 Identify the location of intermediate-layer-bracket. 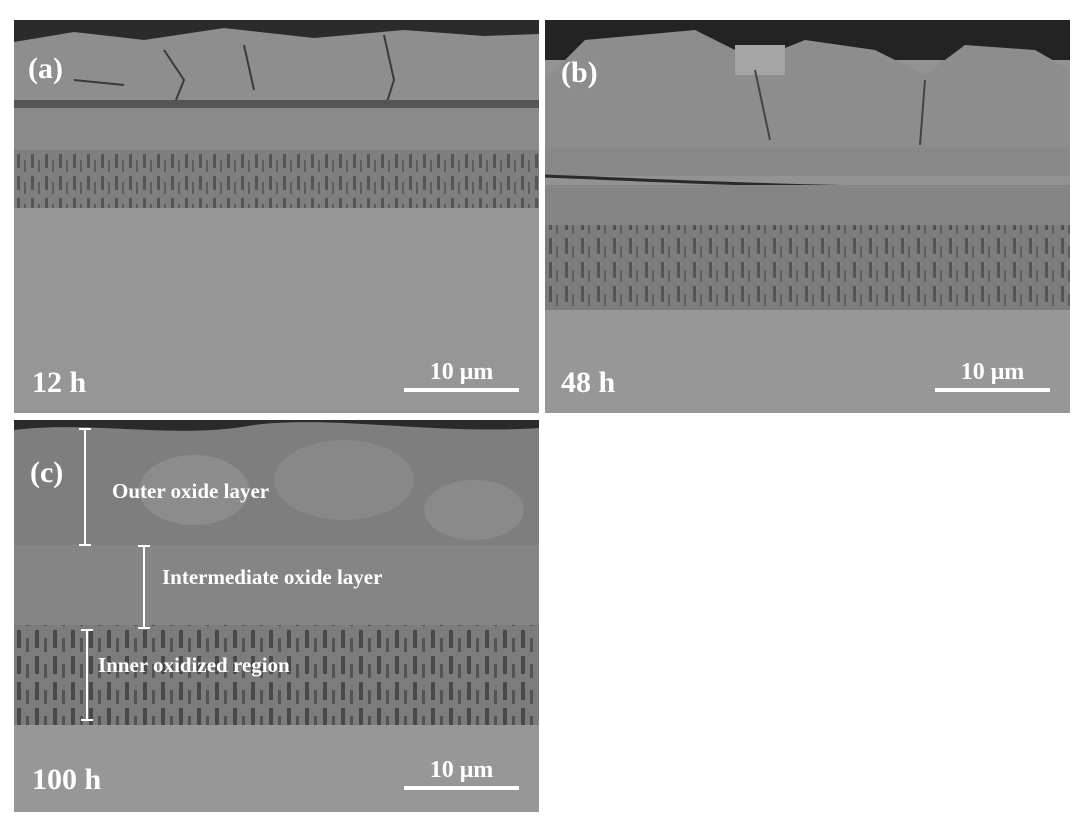
(144, 587).